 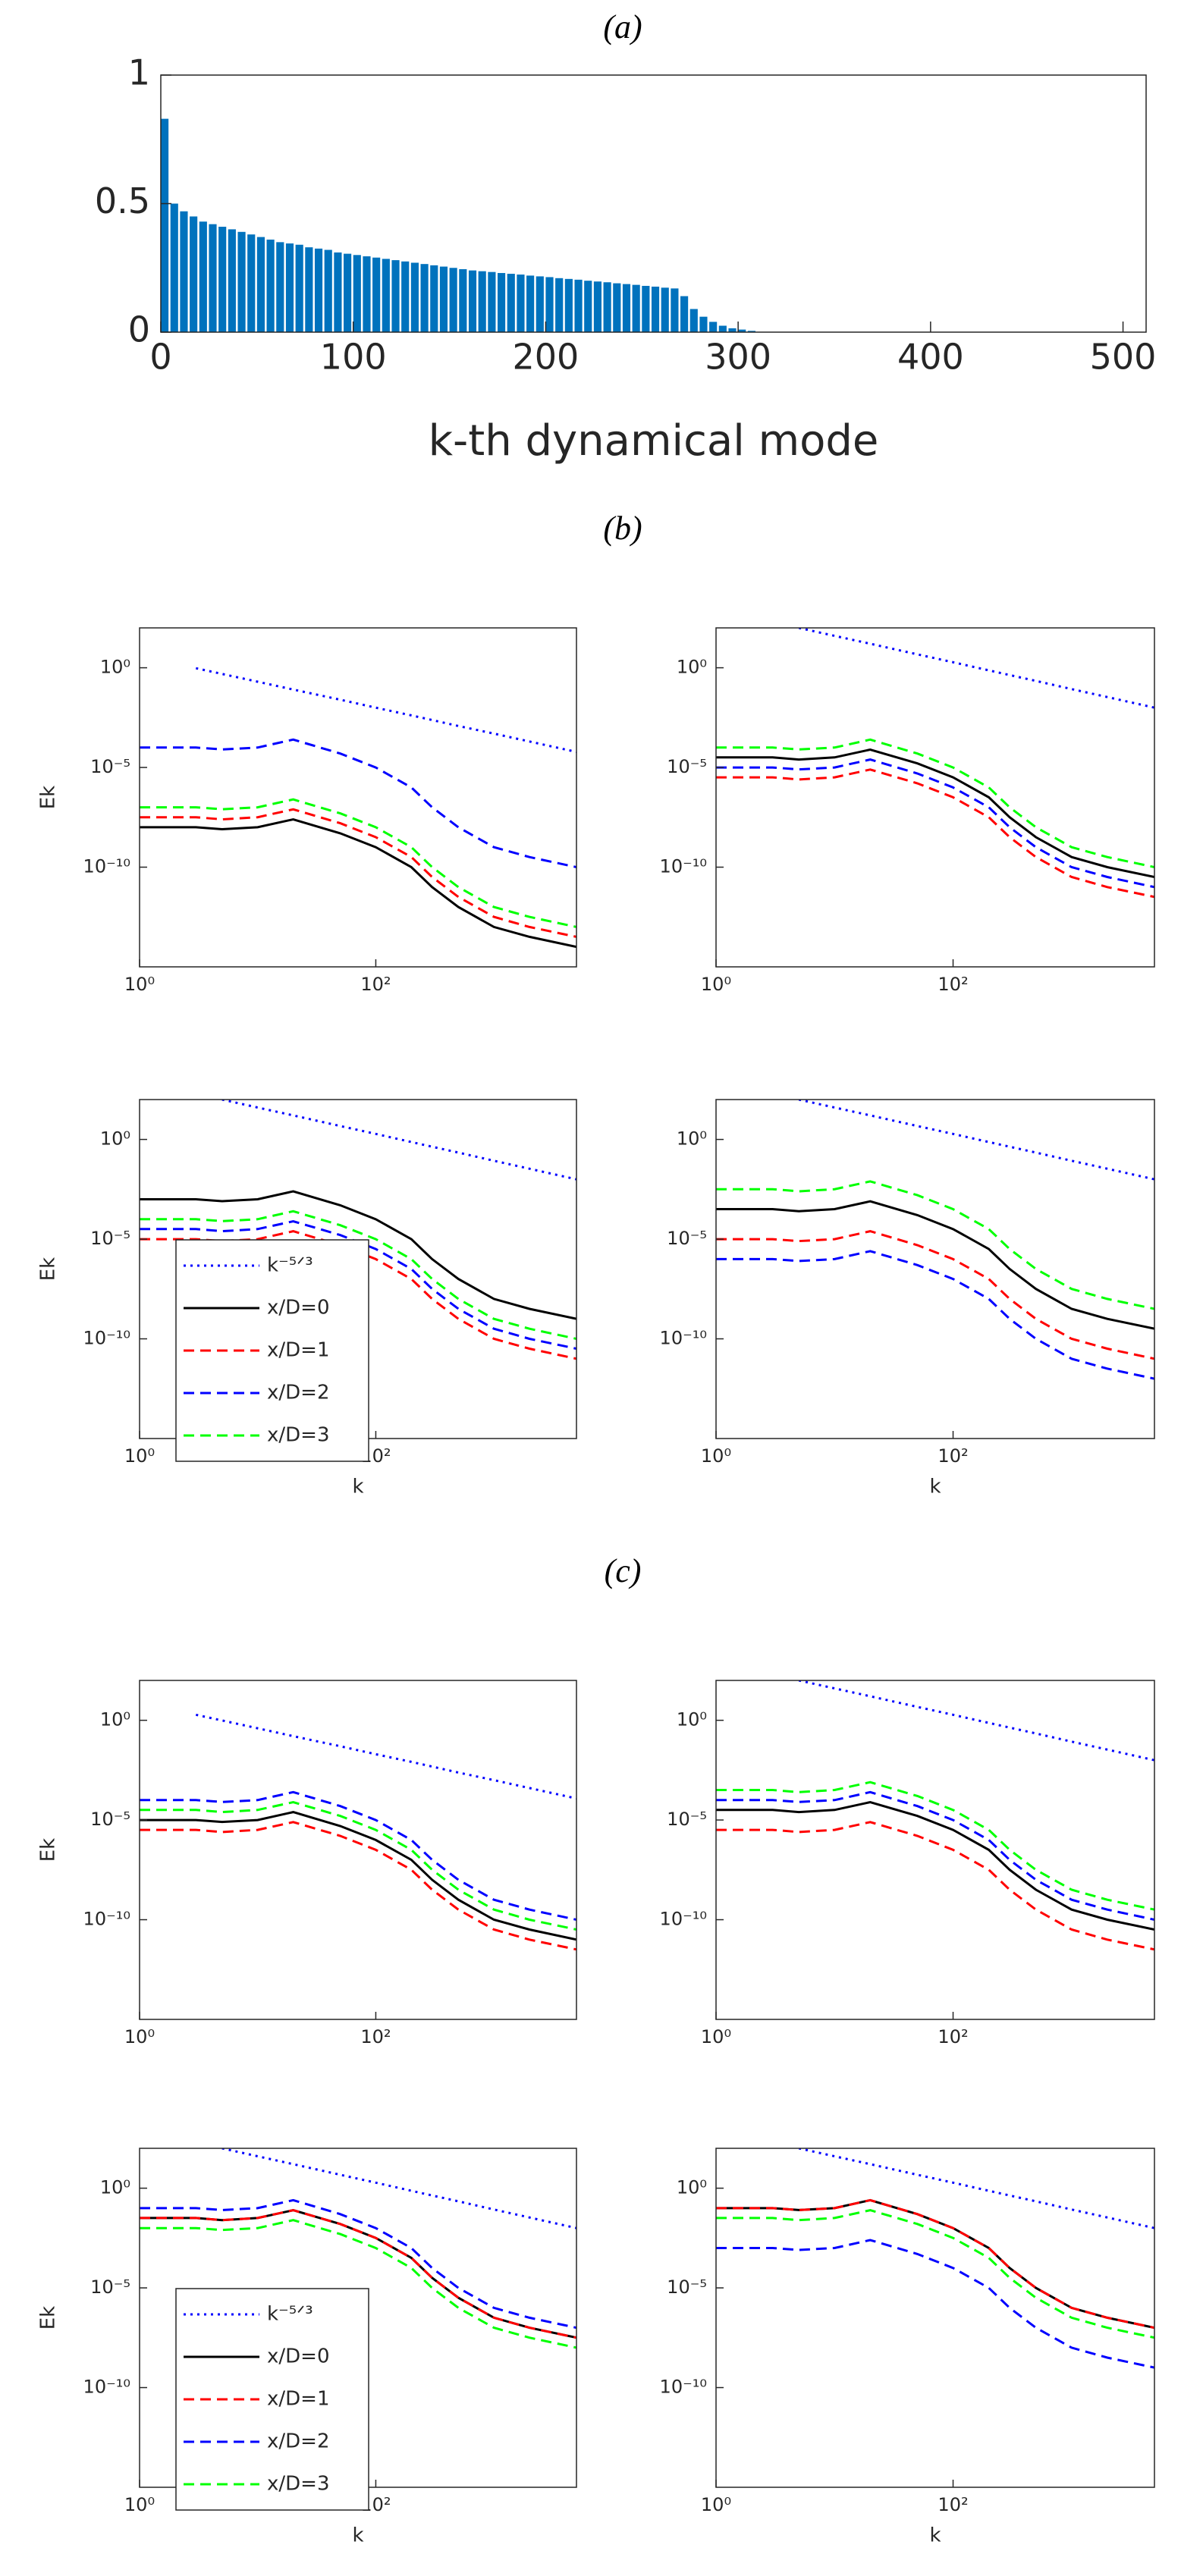 I want to click on y-tick-label: 0, so click(x=139, y=329).